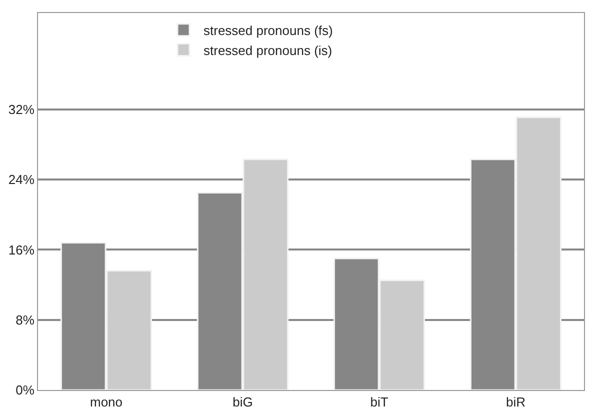 This screenshot has width=593, height=418. I want to click on x-tick-label: biR, so click(516, 402).